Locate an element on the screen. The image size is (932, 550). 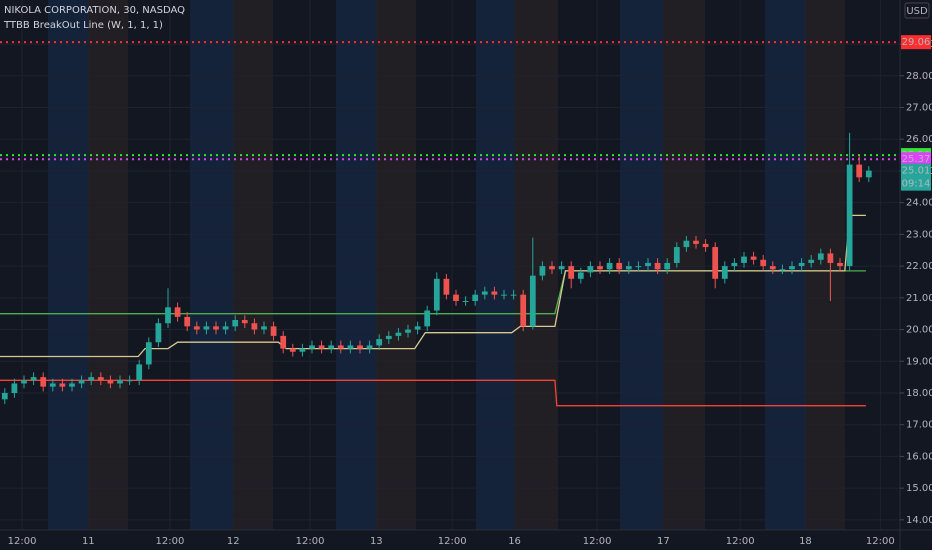
level-label: 25.37 is located at coordinates (916, 159).